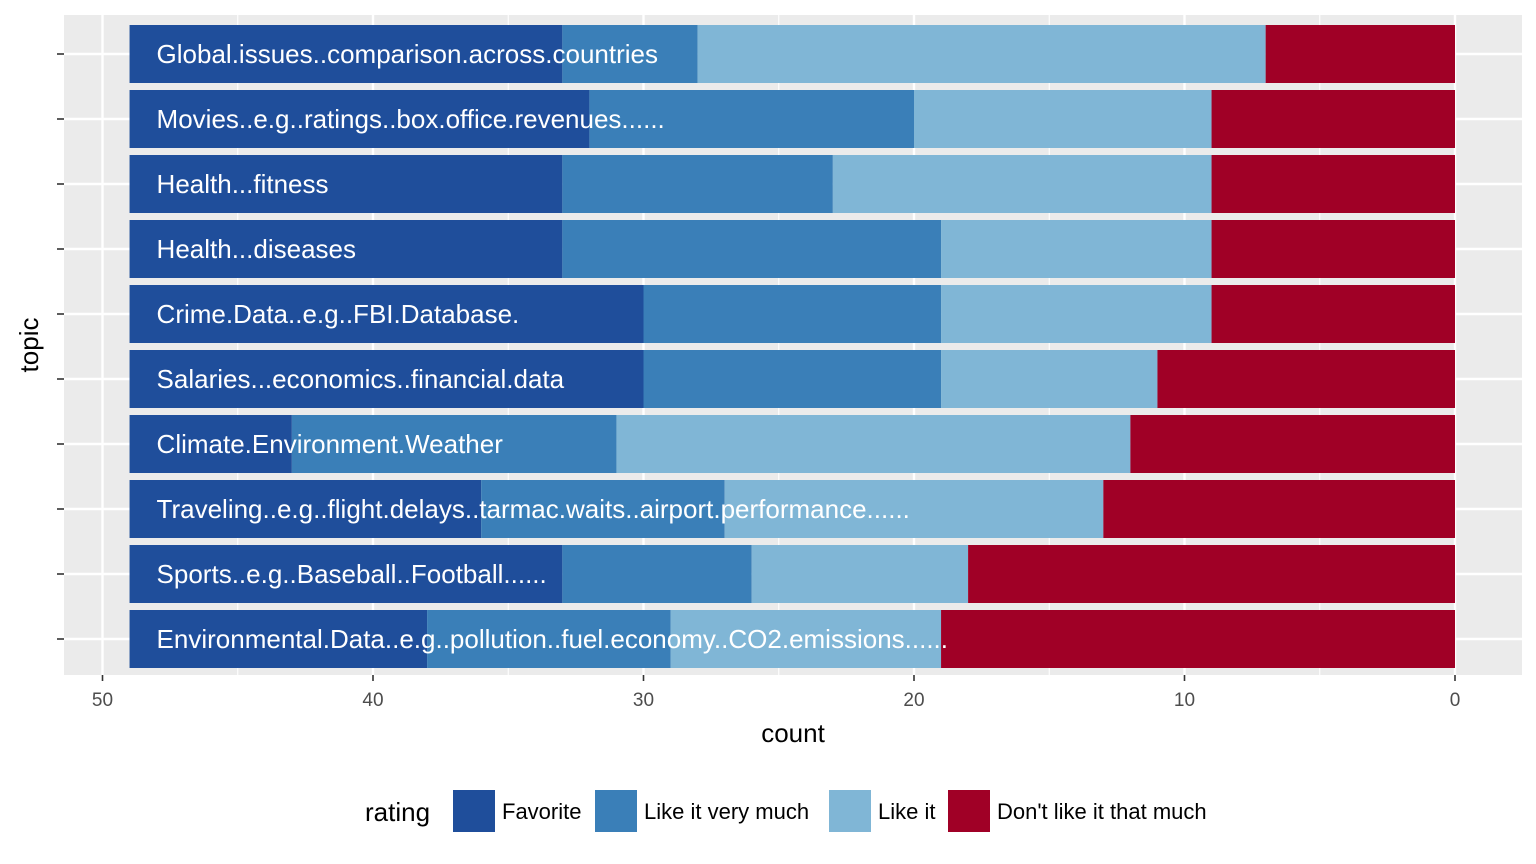  Describe the element at coordinates (541, 811) in the screenshot. I see `legend-label: Favorite` at that location.